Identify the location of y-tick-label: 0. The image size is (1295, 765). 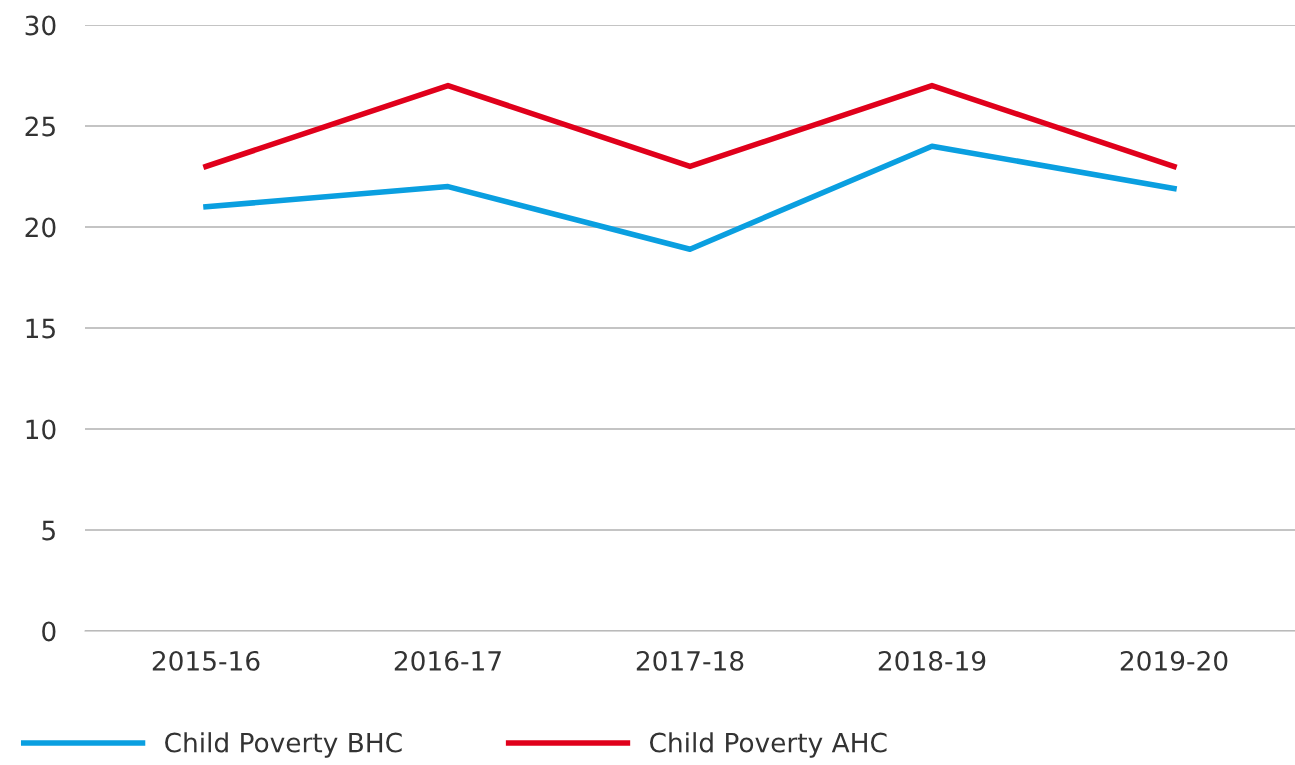
(49, 631).